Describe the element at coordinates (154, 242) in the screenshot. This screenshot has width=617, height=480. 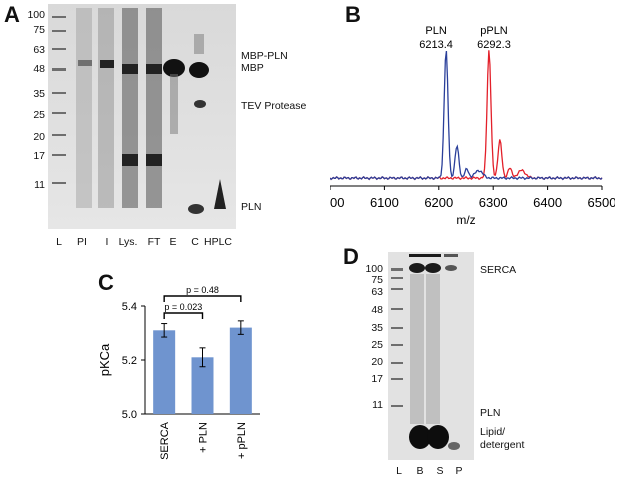
I see `lane-label-a: FT` at that location.